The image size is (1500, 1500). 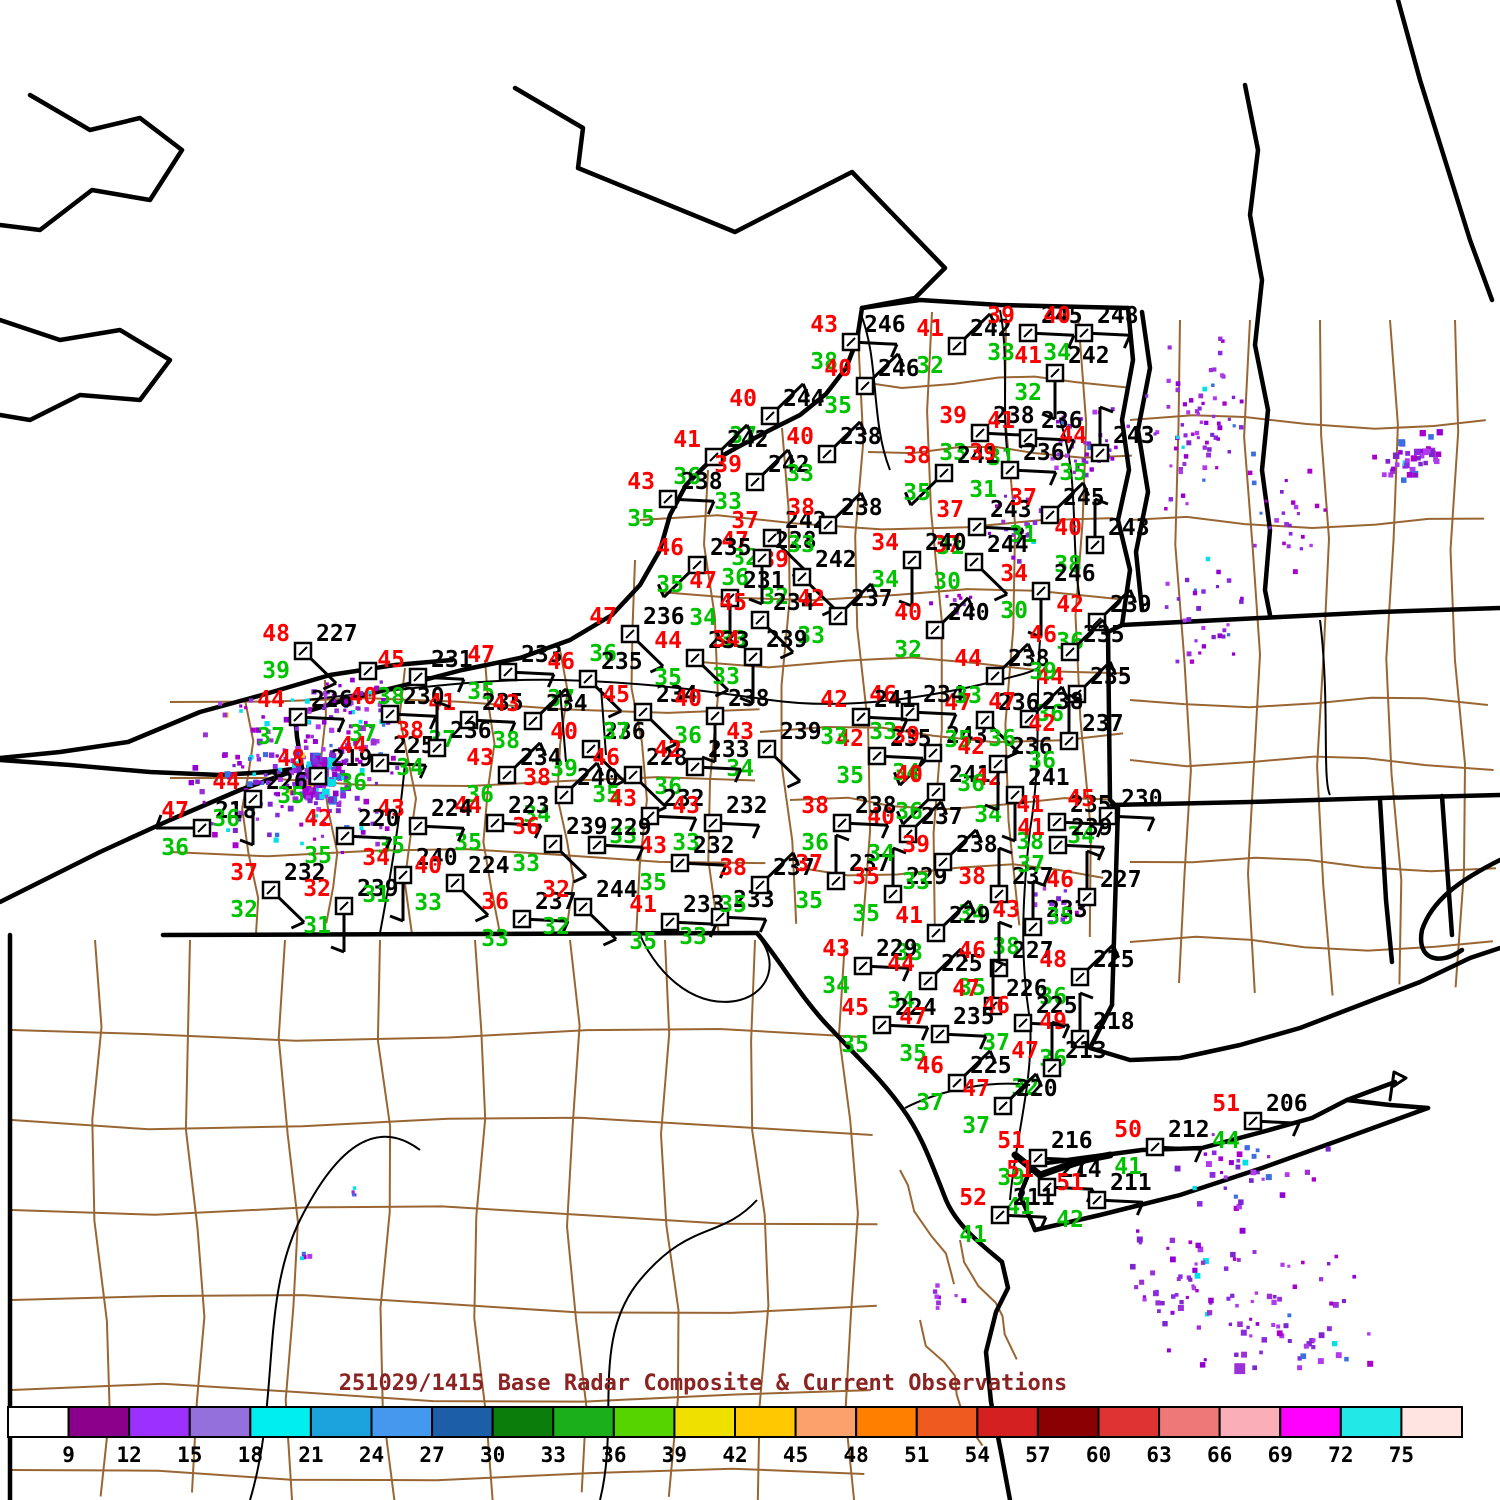 I want to click on station-dewpoint: 39, so click(x=1043, y=672).